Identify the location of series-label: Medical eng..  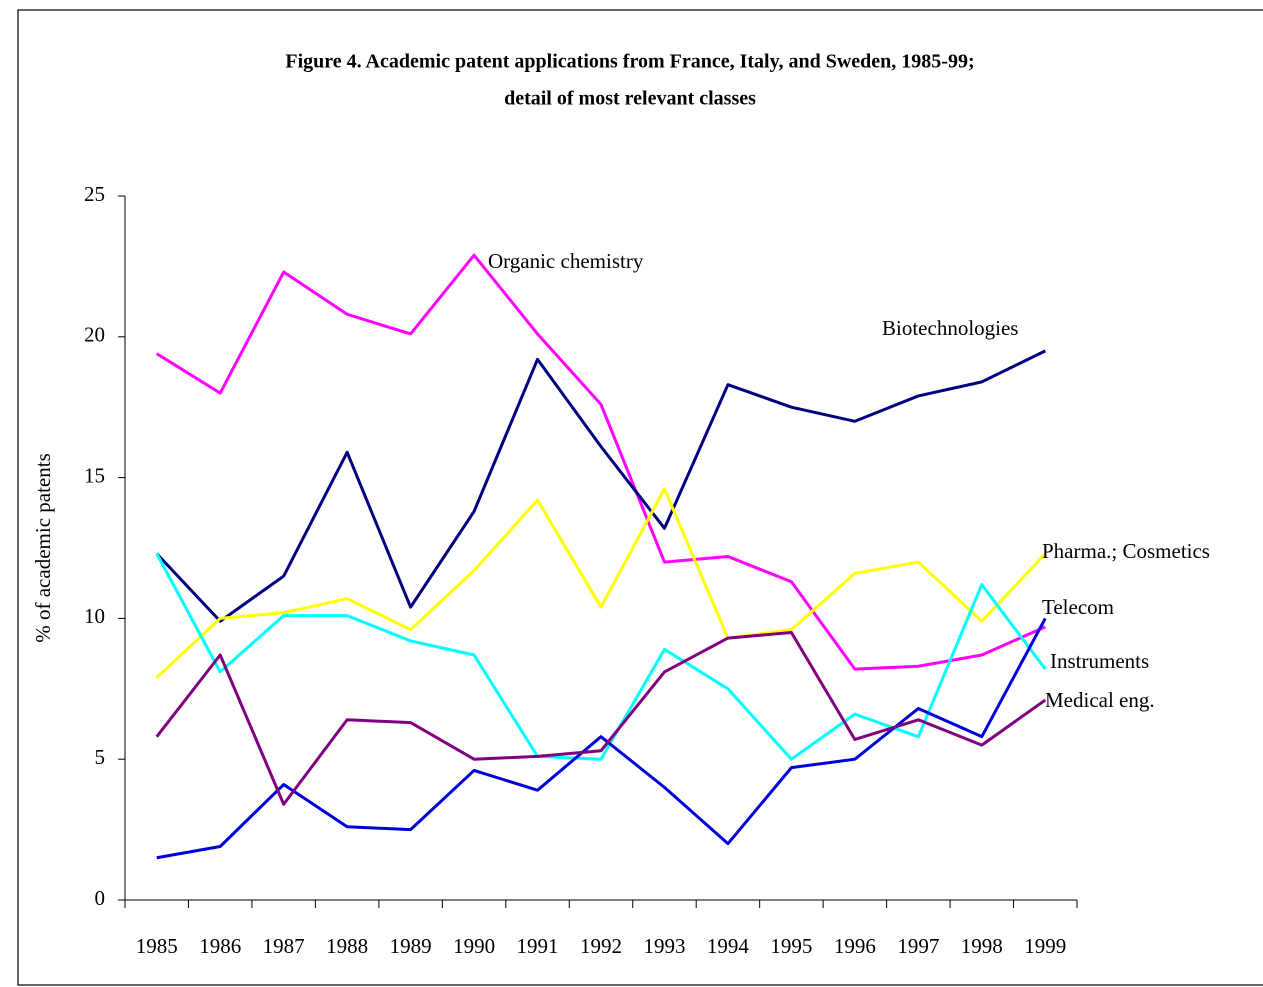
(1100, 700).